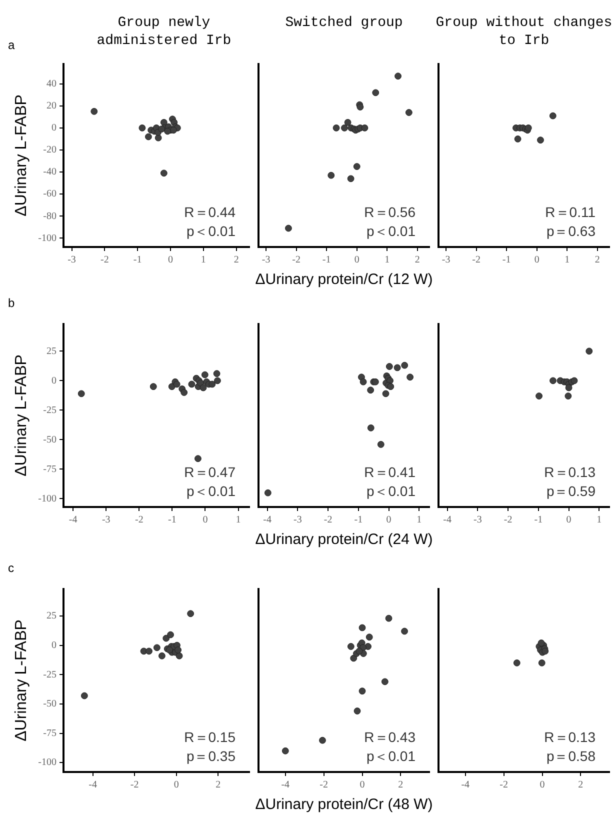 The image size is (612, 815). What do you see at coordinates (570, 737) in the screenshot?
I see `annotation: R＝0.13` at bounding box center [570, 737].